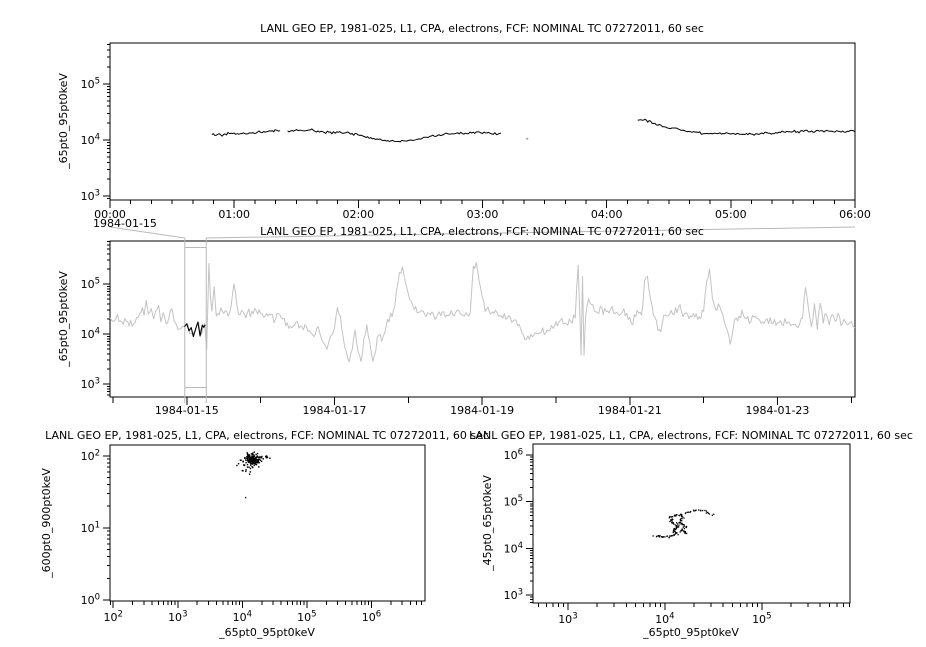 The width and height of the screenshot is (926, 647). What do you see at coordinates (195, 320) in the screenshot?
I see `context-zoom-box` at bounding box center [195, 320].